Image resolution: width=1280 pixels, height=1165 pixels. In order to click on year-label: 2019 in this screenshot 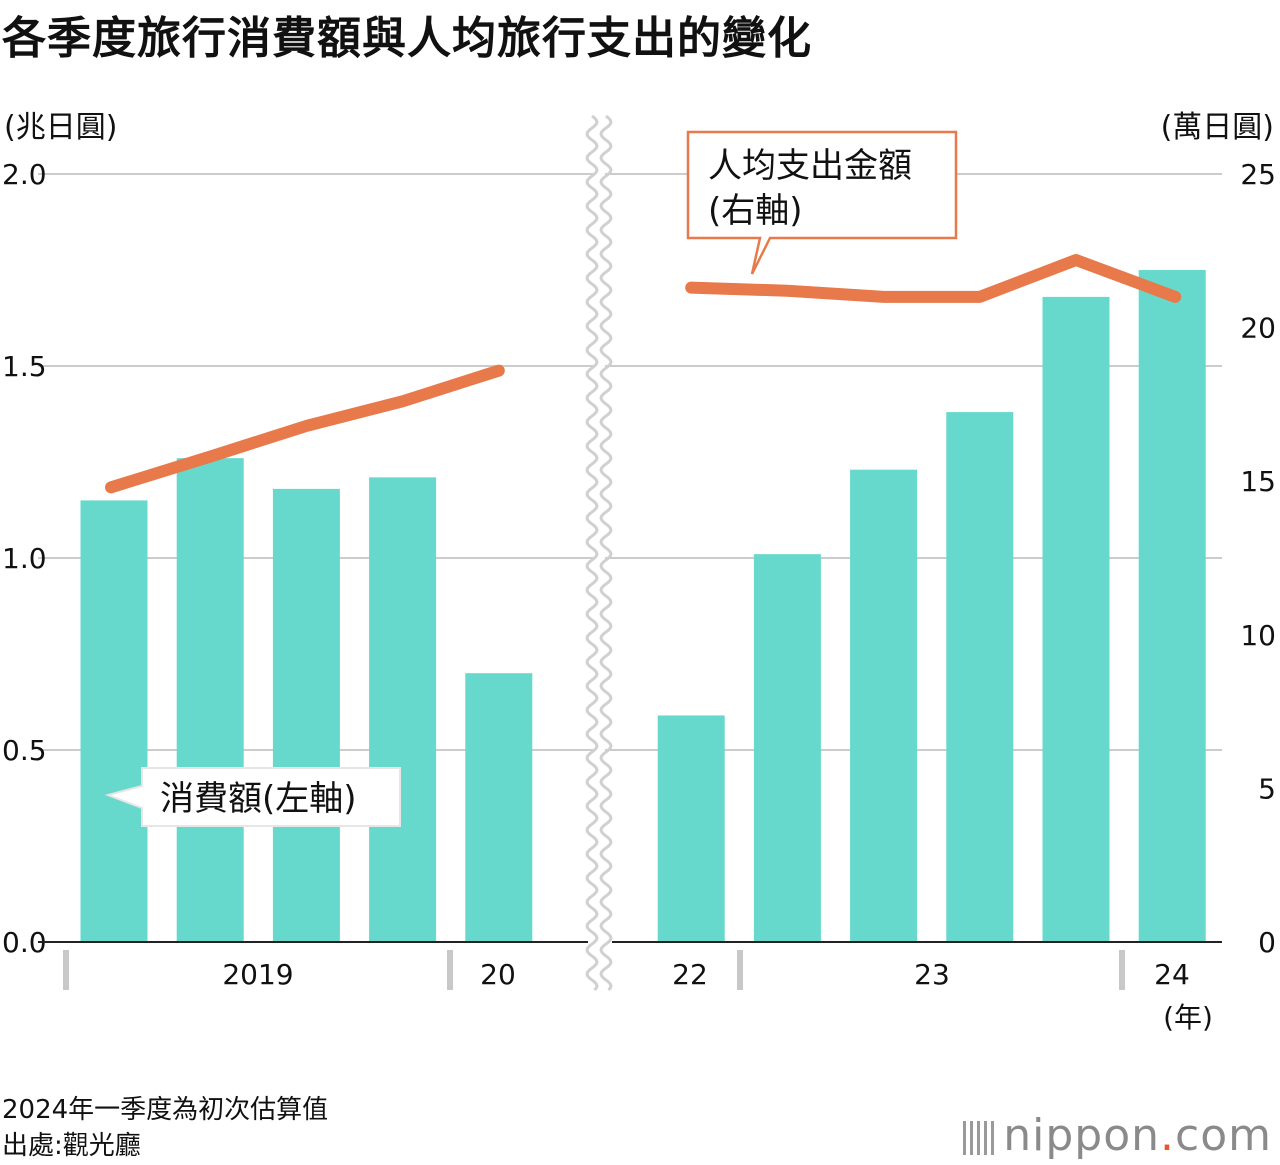, I will do `click(257, 974)`.